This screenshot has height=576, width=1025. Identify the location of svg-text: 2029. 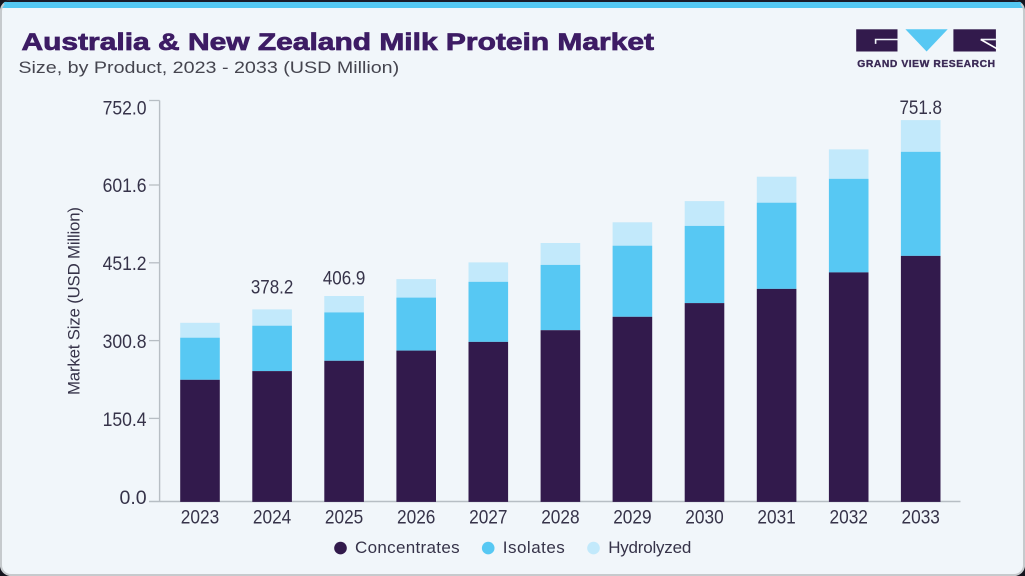
(632, 518).